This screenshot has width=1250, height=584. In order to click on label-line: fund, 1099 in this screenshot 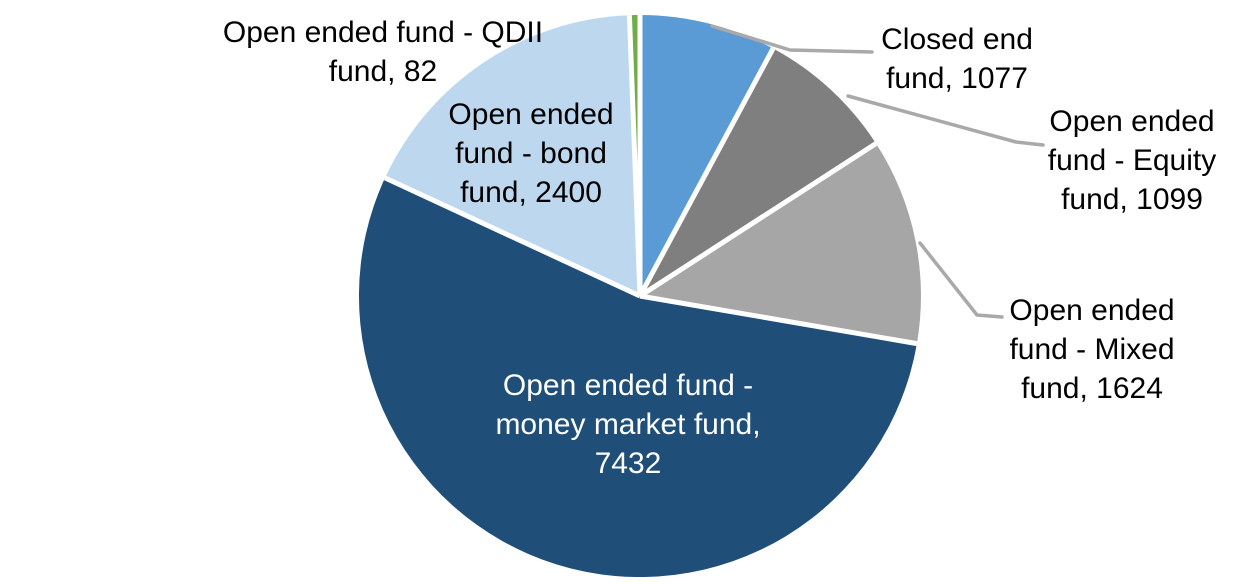, I will do `click(1132, 199)`.